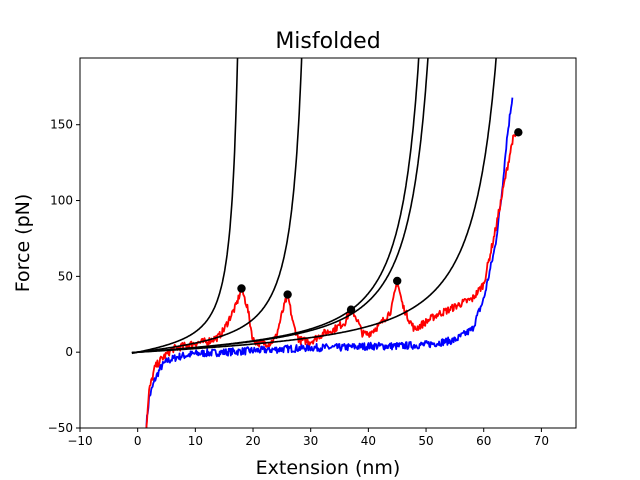  I want to click on x-axis: −10 0 10 20 30 40 50 60 70, so click(308, 438).